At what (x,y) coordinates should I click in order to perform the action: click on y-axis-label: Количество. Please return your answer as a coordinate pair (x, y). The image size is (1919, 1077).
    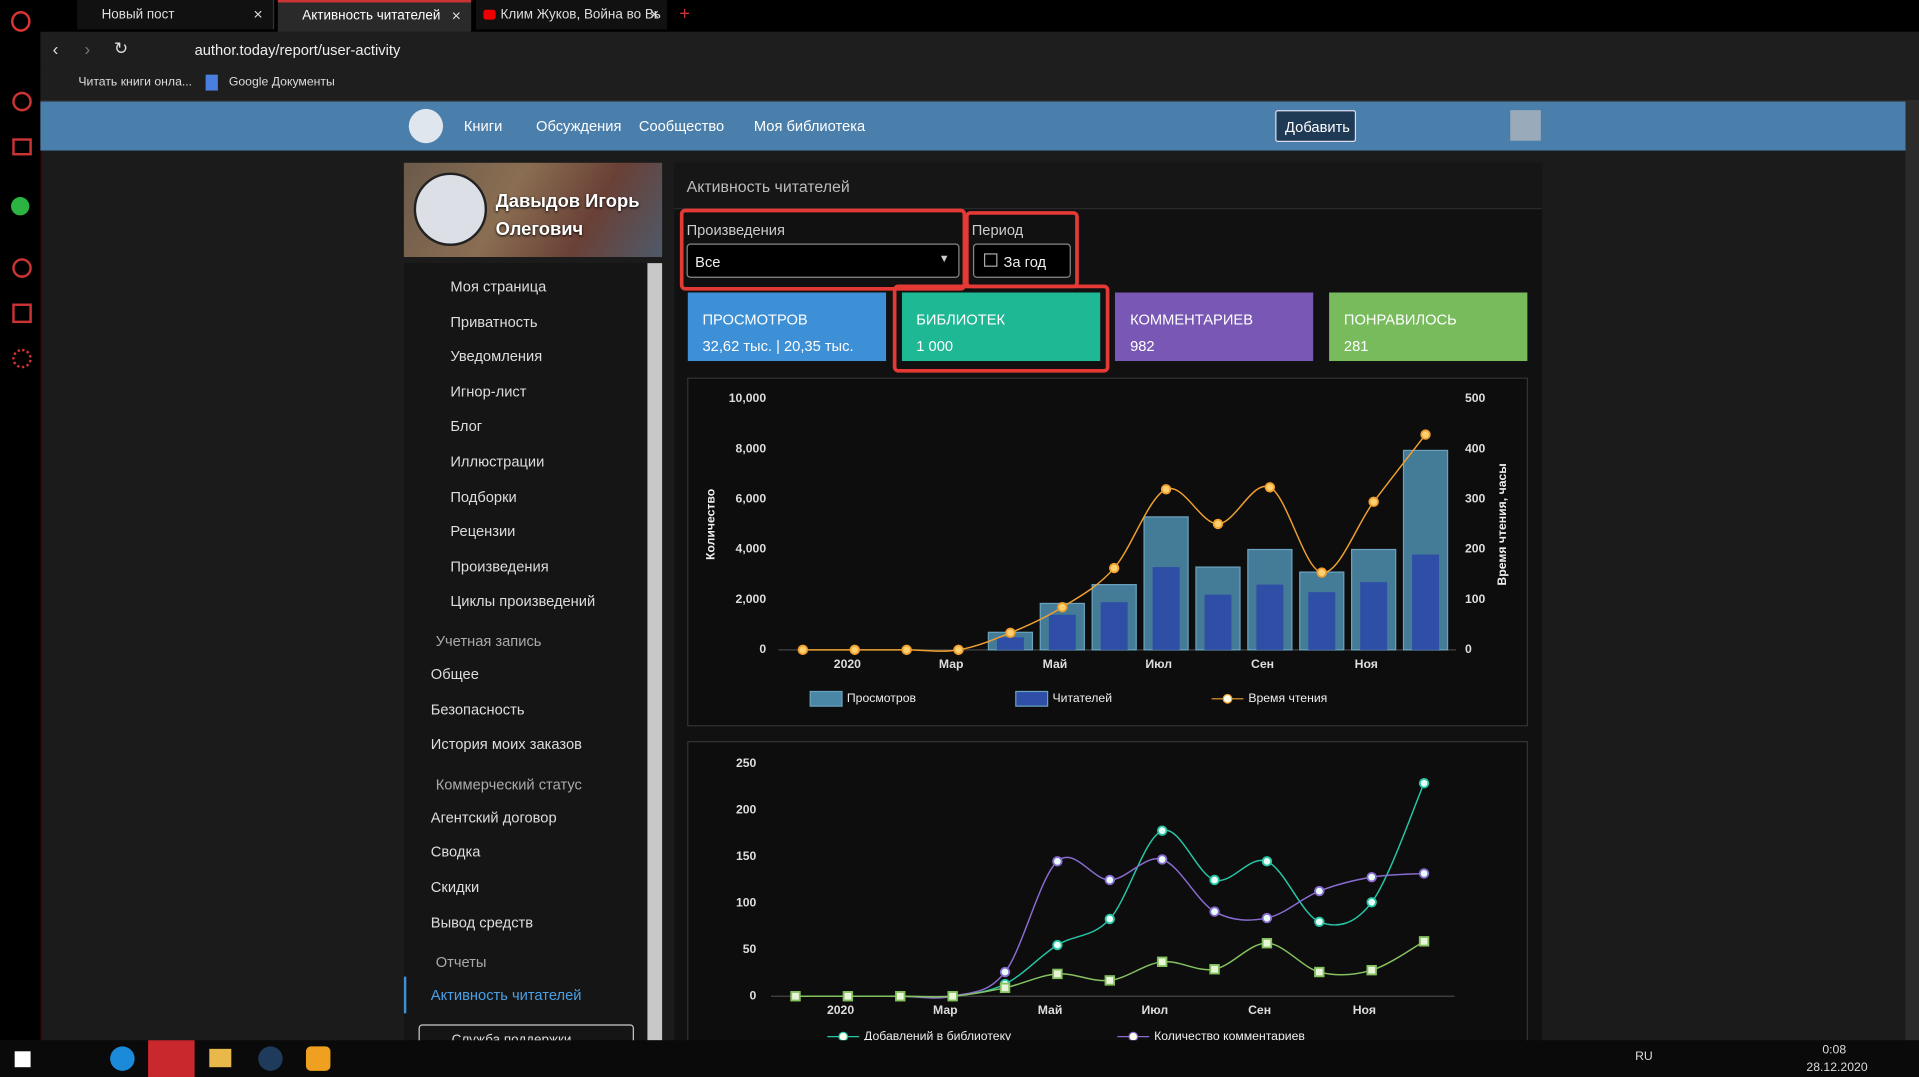
    Looking at the image, I should click on (710, 524).